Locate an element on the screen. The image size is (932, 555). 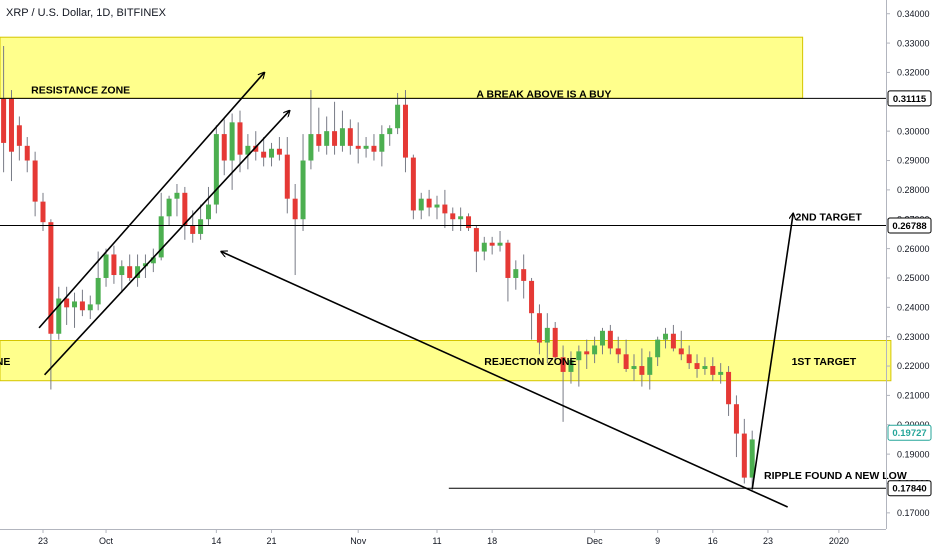
channel-upper-line is located at coordinates (151, 200).